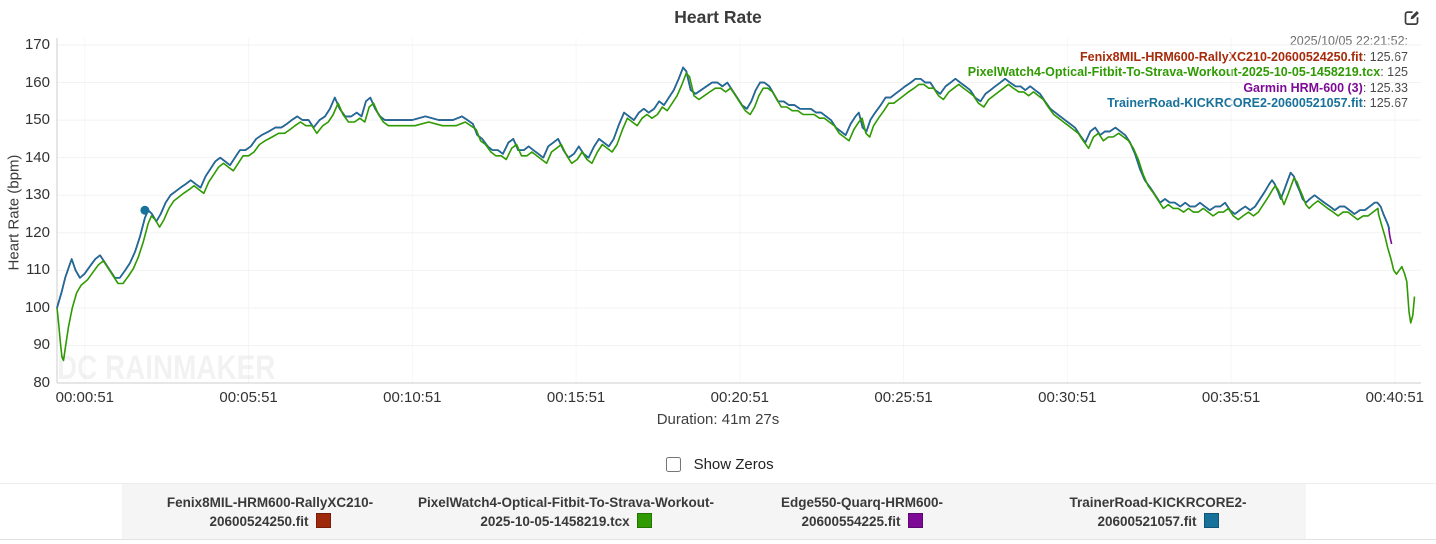 The height and width of the screenshot is (544, 1436). Describe the element at coordinates (270, 521) in the screenshot. I see `legend-item-line2: 20600524250.fit` at that location.